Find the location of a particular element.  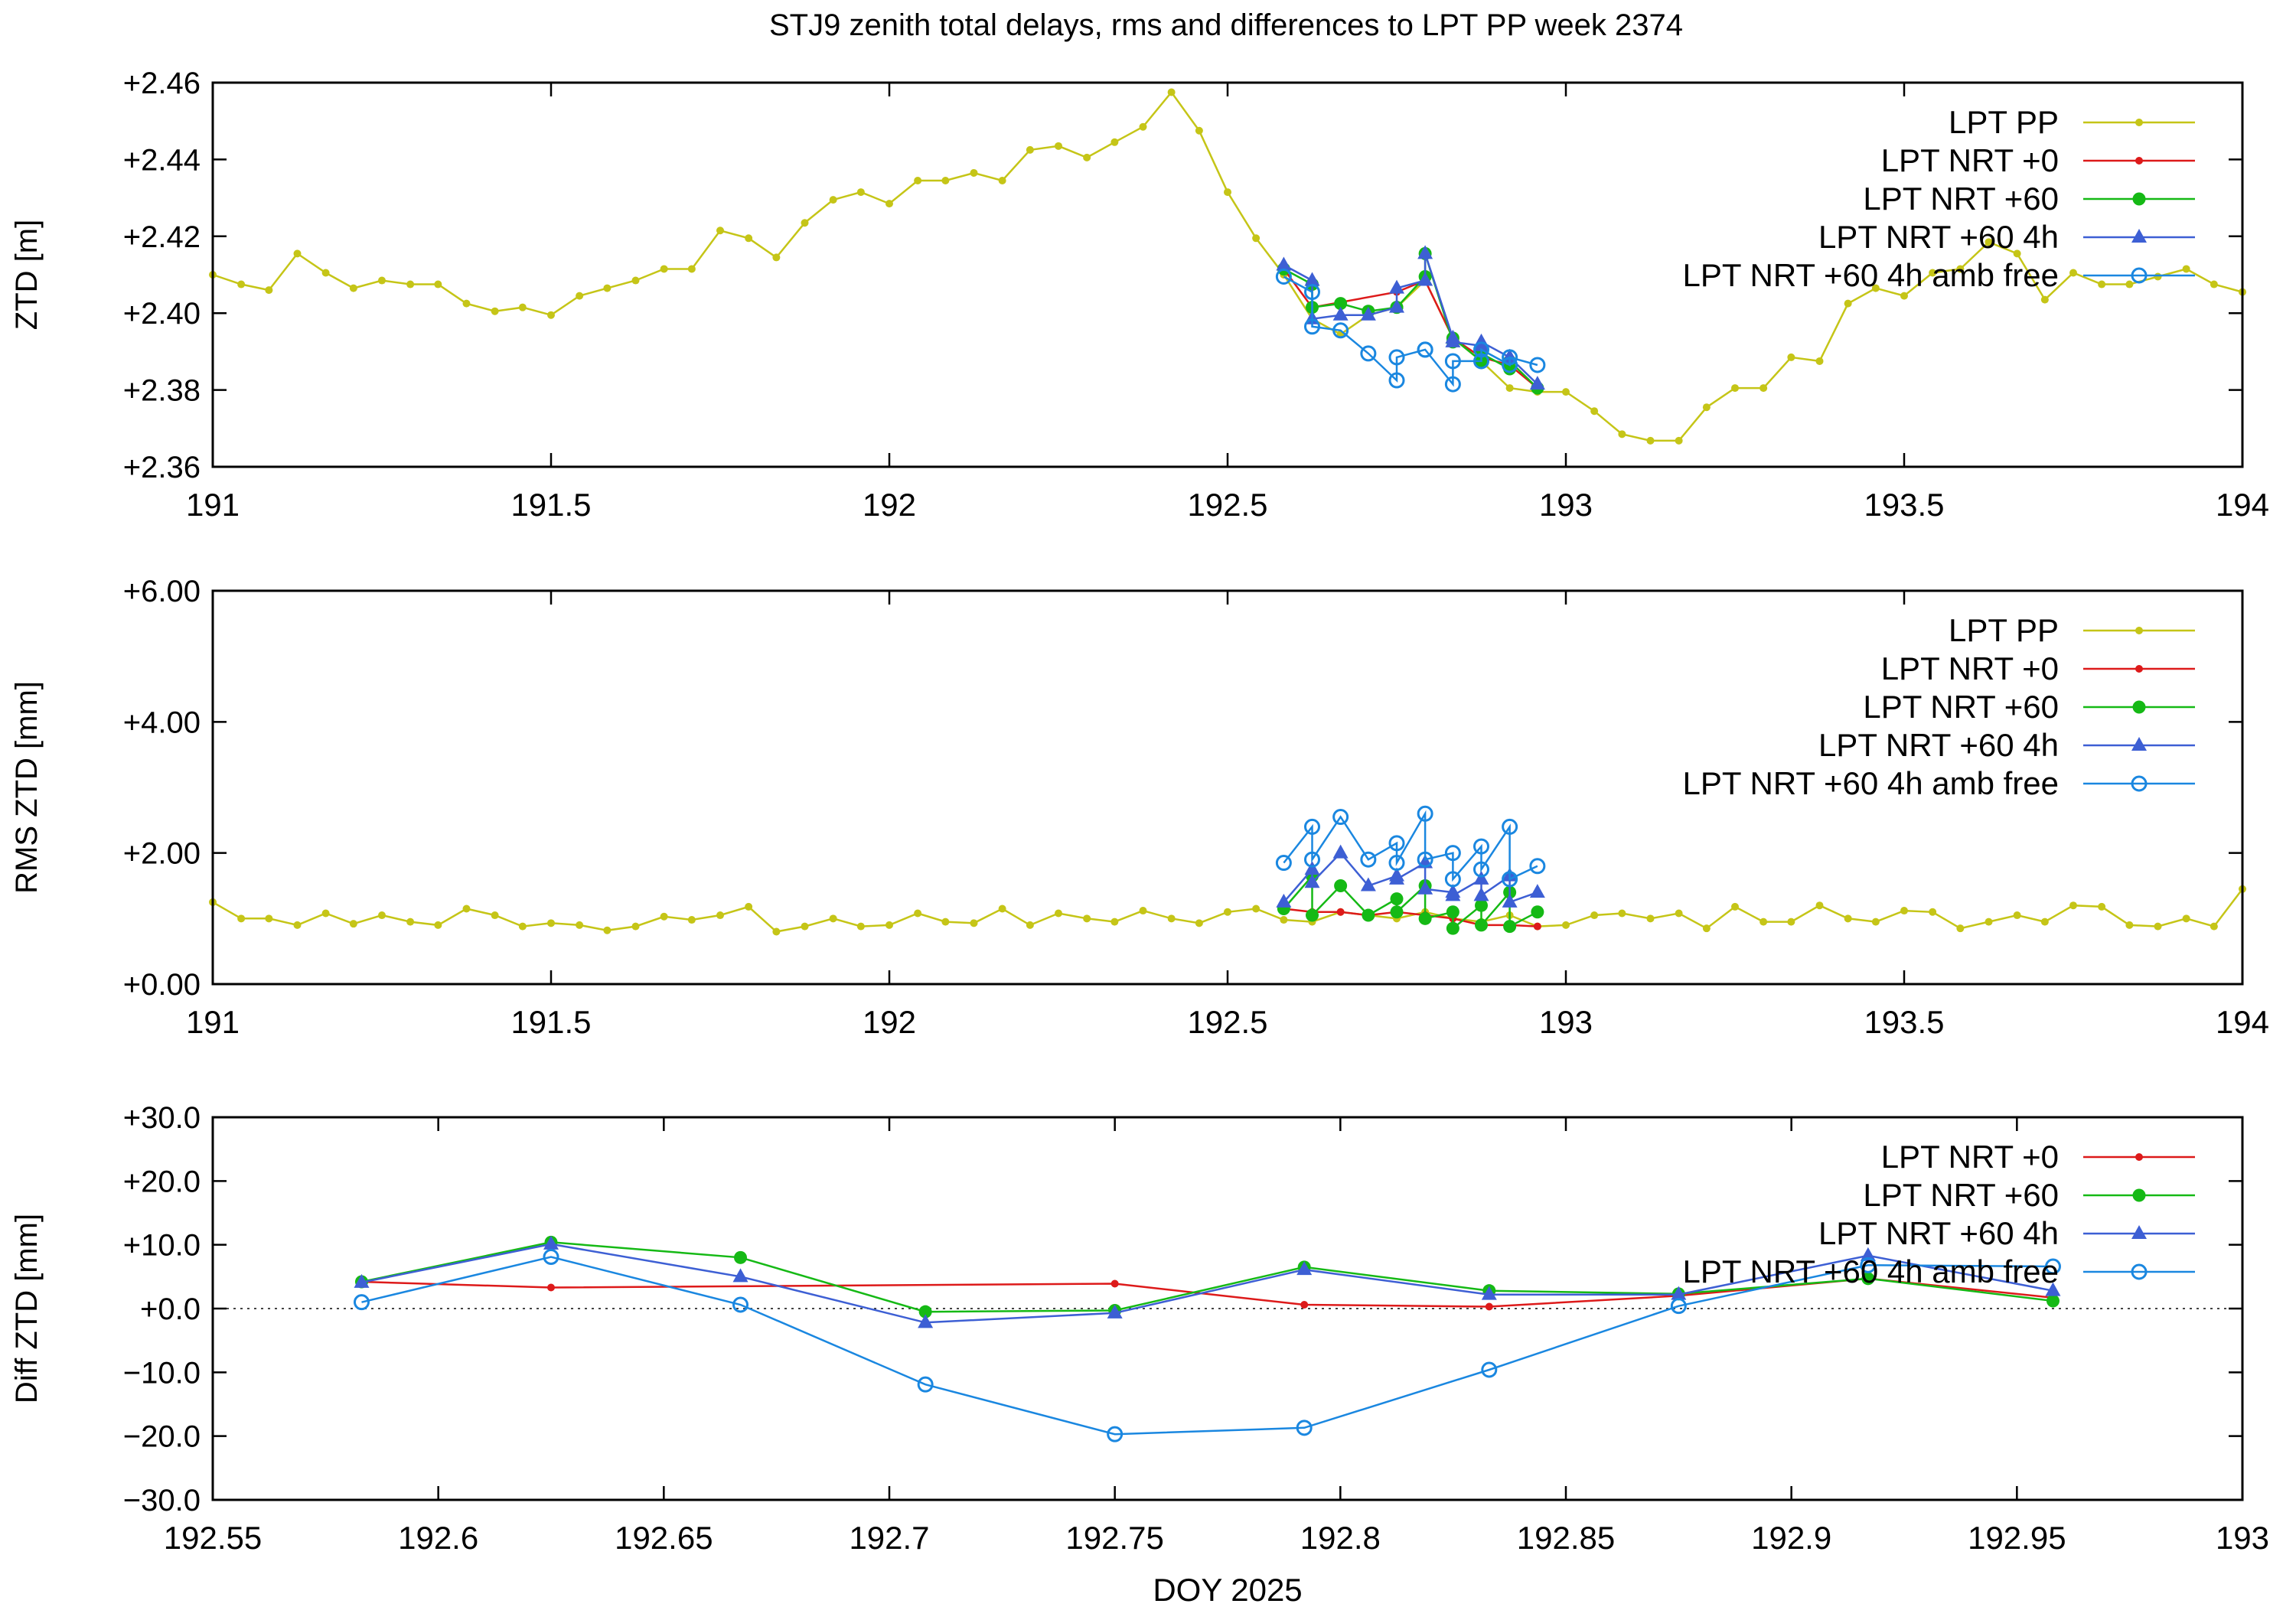

legend-label: LPT NRT +60 4h is located at coordinates (1938, 1233).